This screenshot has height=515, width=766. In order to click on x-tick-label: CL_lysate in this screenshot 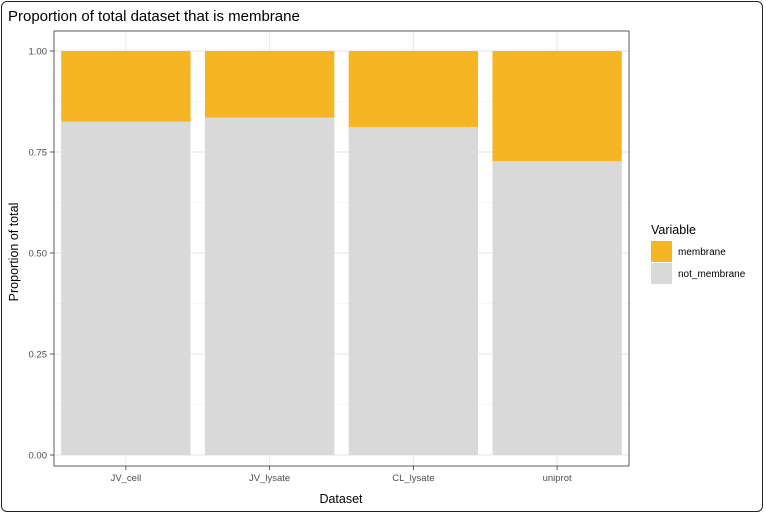, I will do `click(413, 478)`.